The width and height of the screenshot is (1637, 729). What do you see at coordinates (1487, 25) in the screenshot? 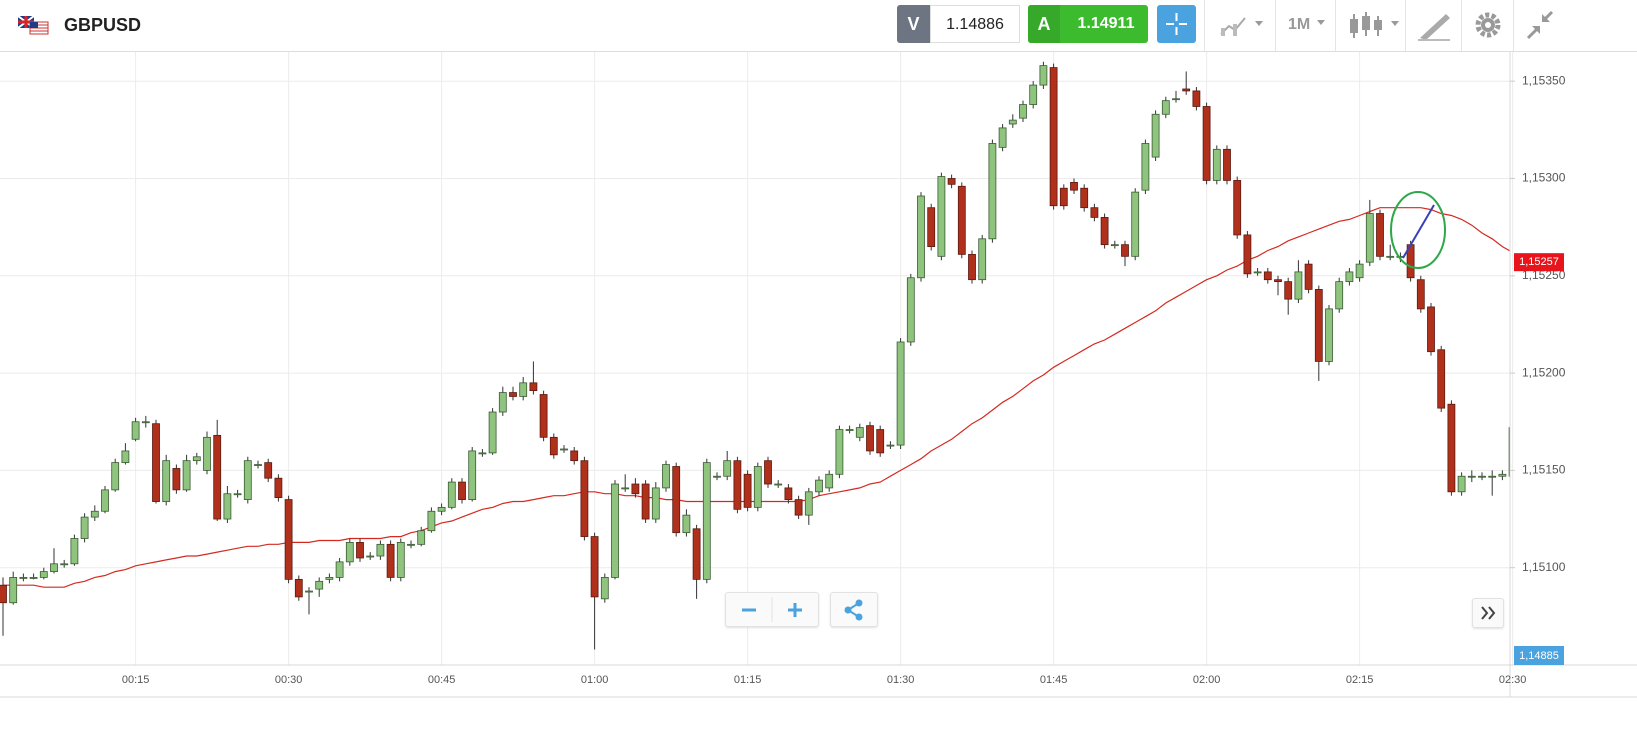
I see `settings-button` at bounding box center [1487, 25].